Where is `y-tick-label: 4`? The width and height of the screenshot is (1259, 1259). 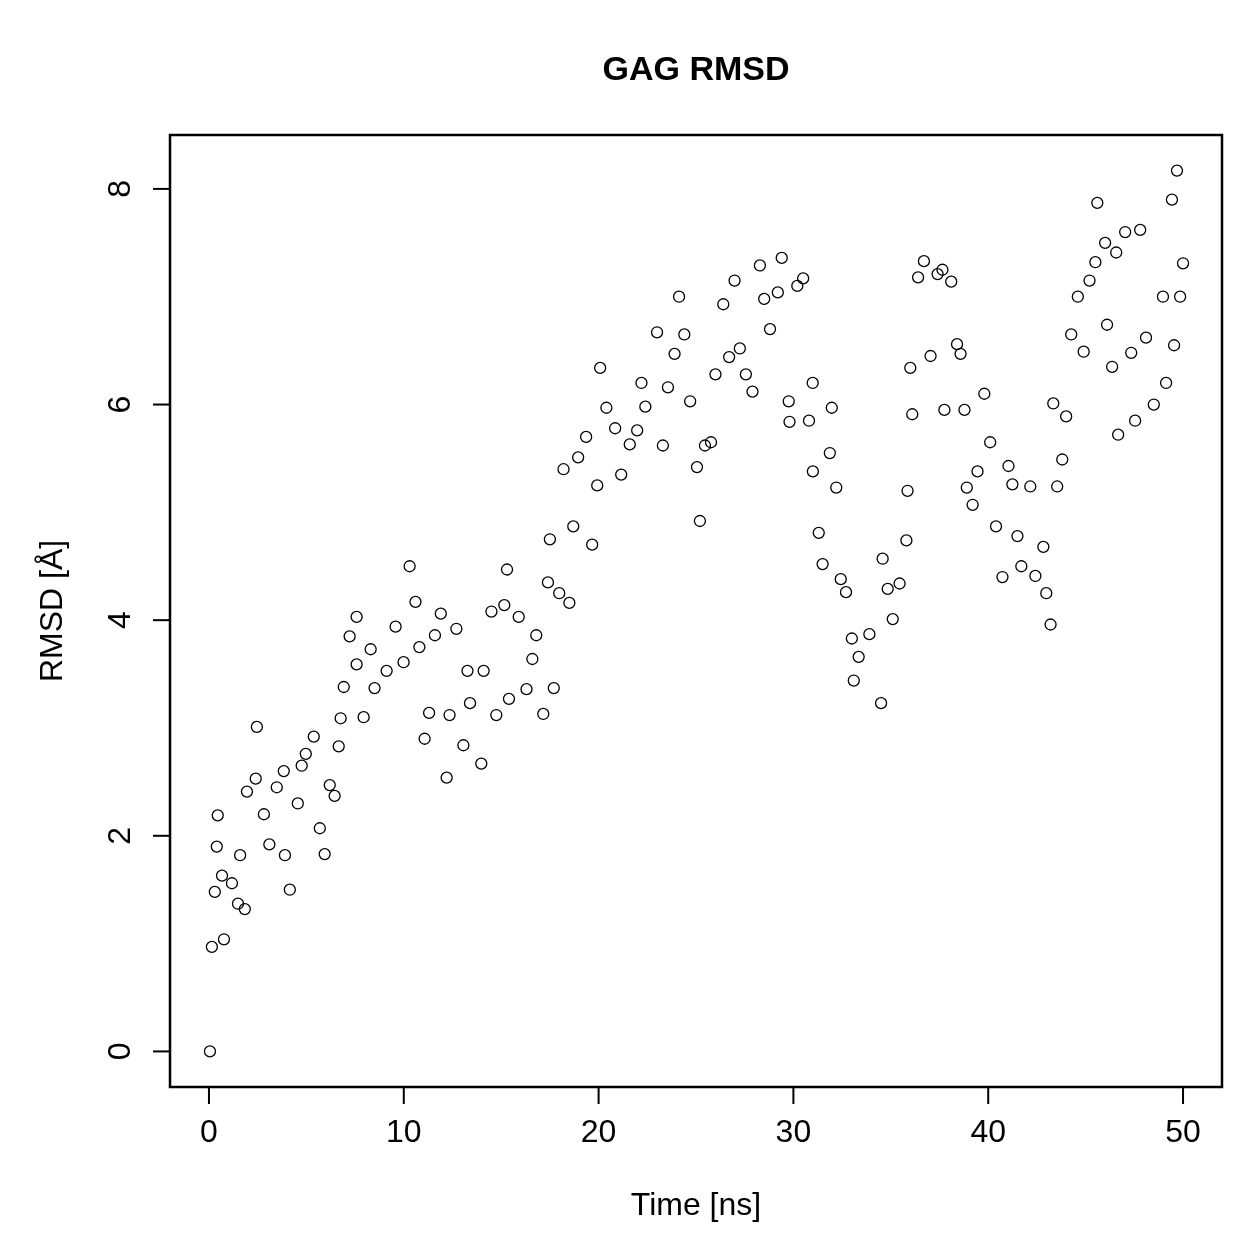 y-tick-label: 4 is located at coordinates (119, 620).